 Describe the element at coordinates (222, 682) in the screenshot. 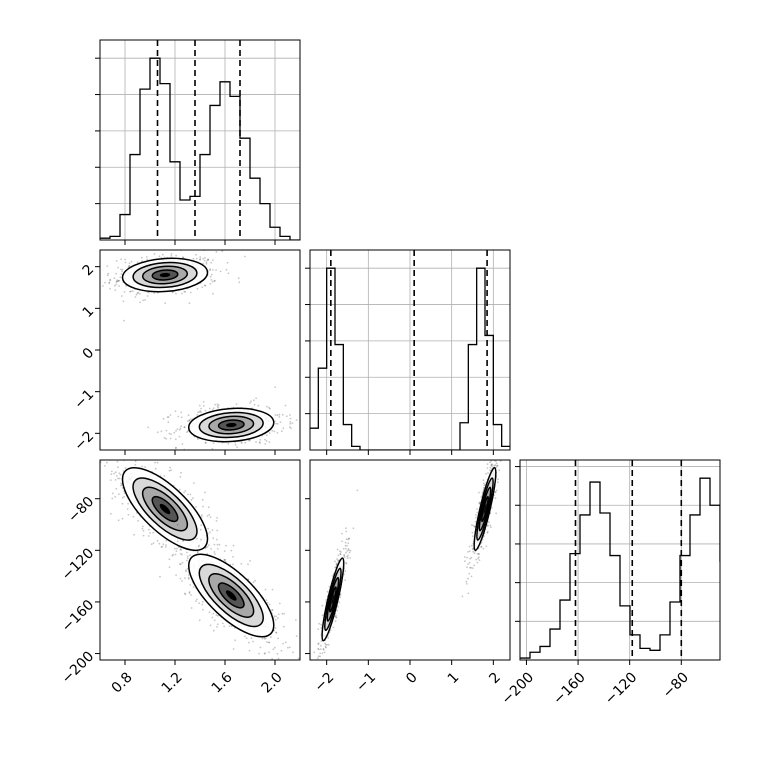

I see `joint-panel-0-2-x-tick-label: 1.6` at that location.